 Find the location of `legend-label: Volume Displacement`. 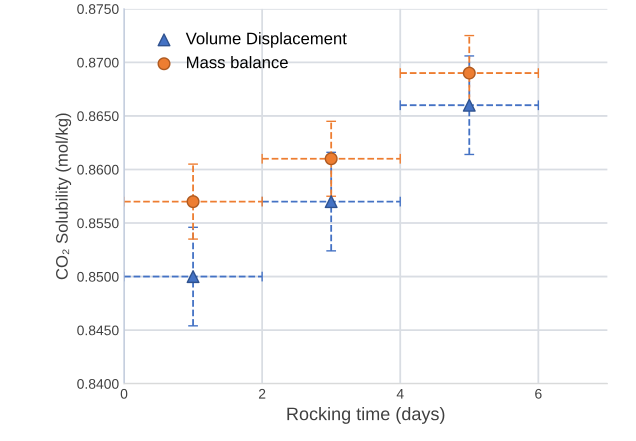

legend-label: Volume Displacement is located at coordinates (266, 40).